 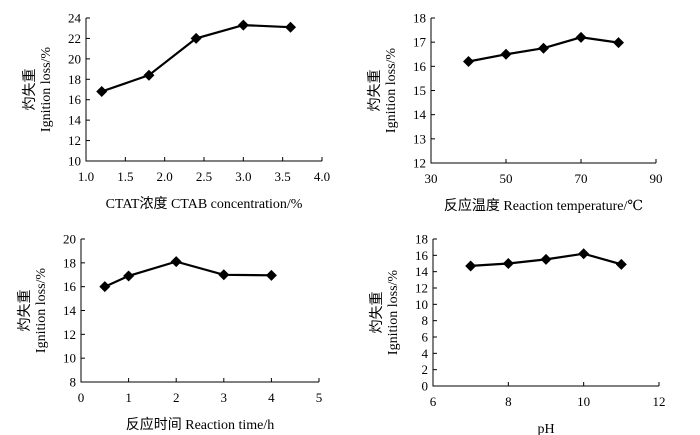 What do you see at coordinates (425, 386) in the screenshot?
I see `y-tick-label: 0` at bounding box center [425, 386].